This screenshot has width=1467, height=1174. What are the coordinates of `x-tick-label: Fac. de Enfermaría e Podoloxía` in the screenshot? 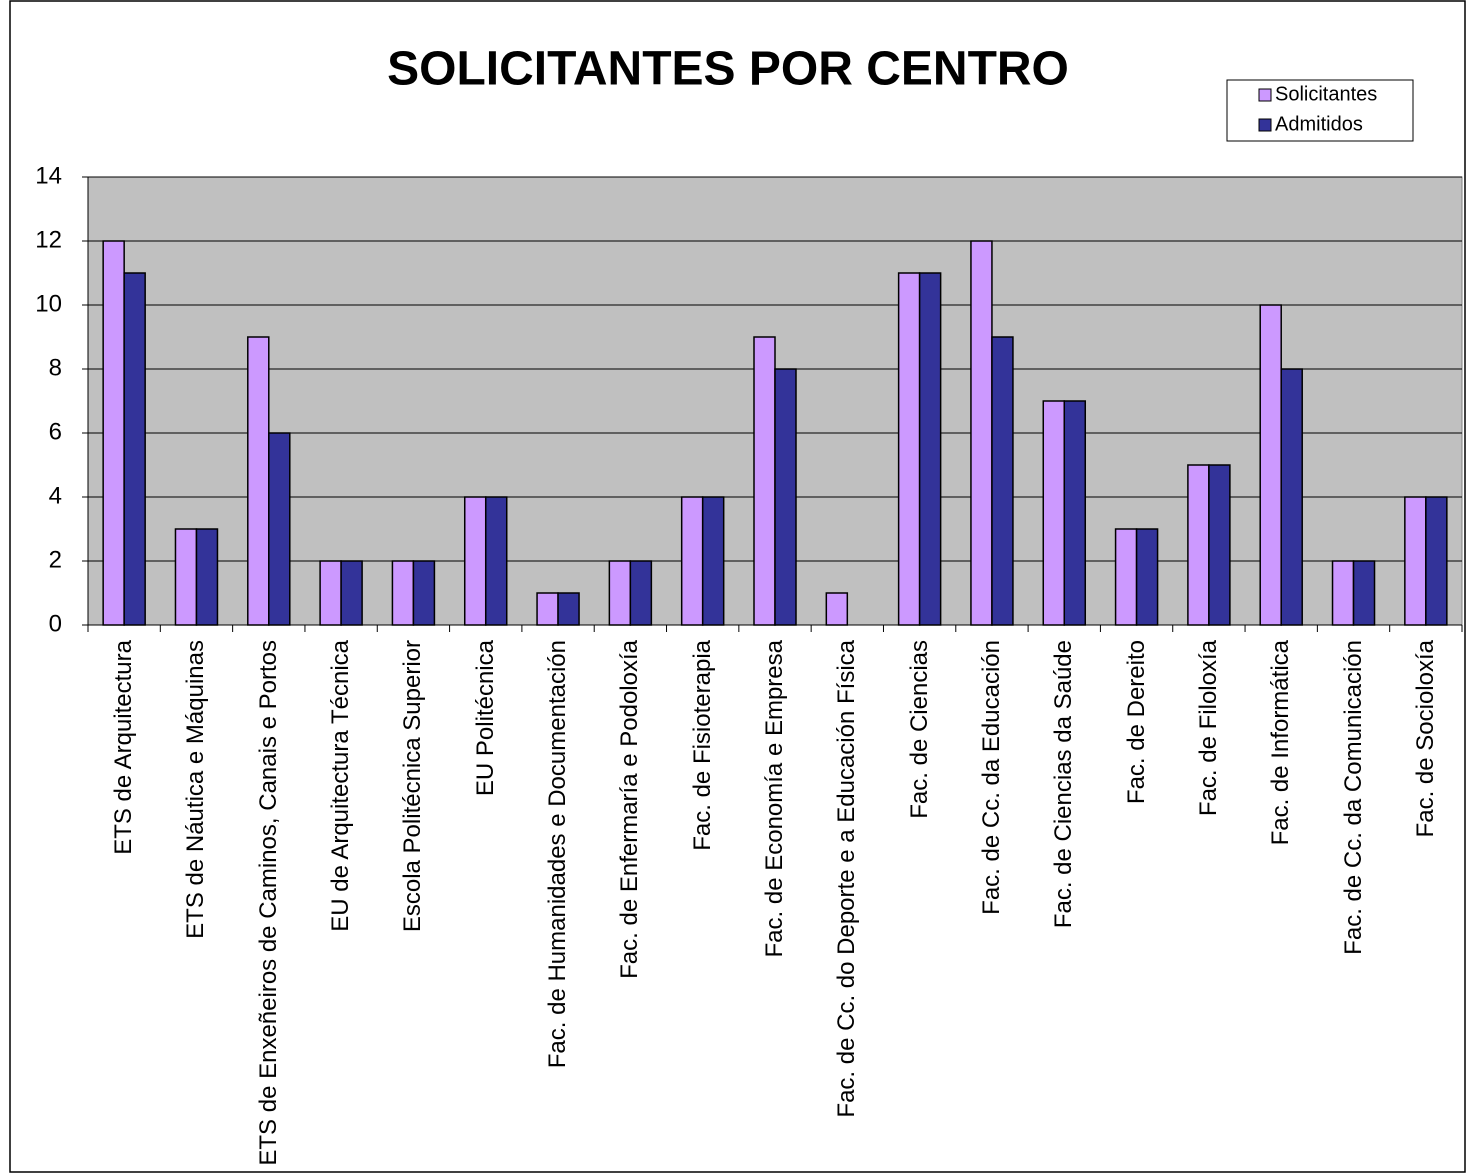 It's located at (630, 809).